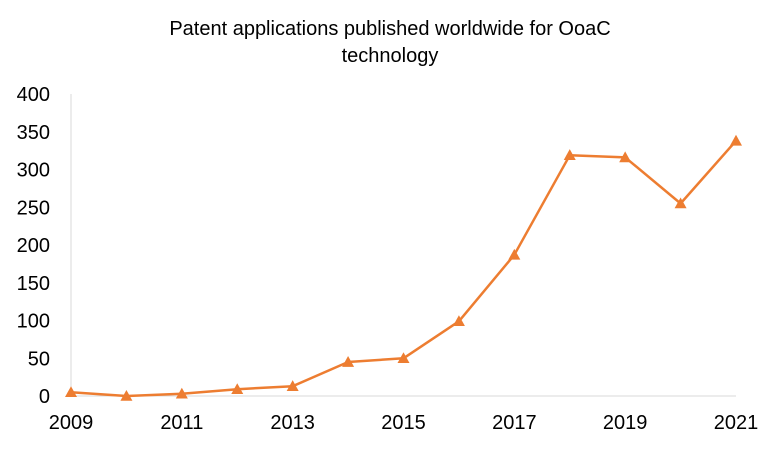  What do you see at coordinates (625, 423) in the screenshot?
I see `x-tick-label: 2019` at bounding box center [625, 423].